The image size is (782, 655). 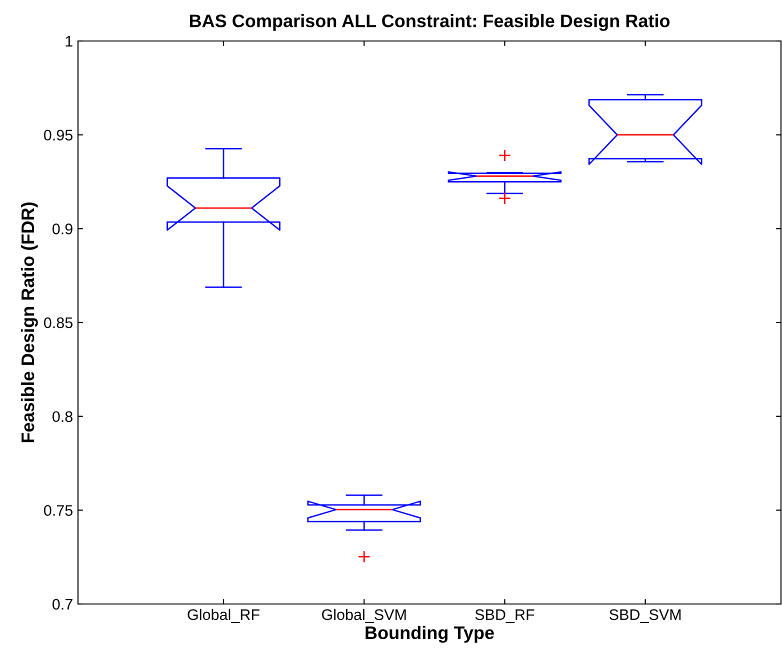 What do you see at coordinates (62, 416) in the screenshot?
I see `y-tick-label: 0.8` at bounding box center [62, 416].